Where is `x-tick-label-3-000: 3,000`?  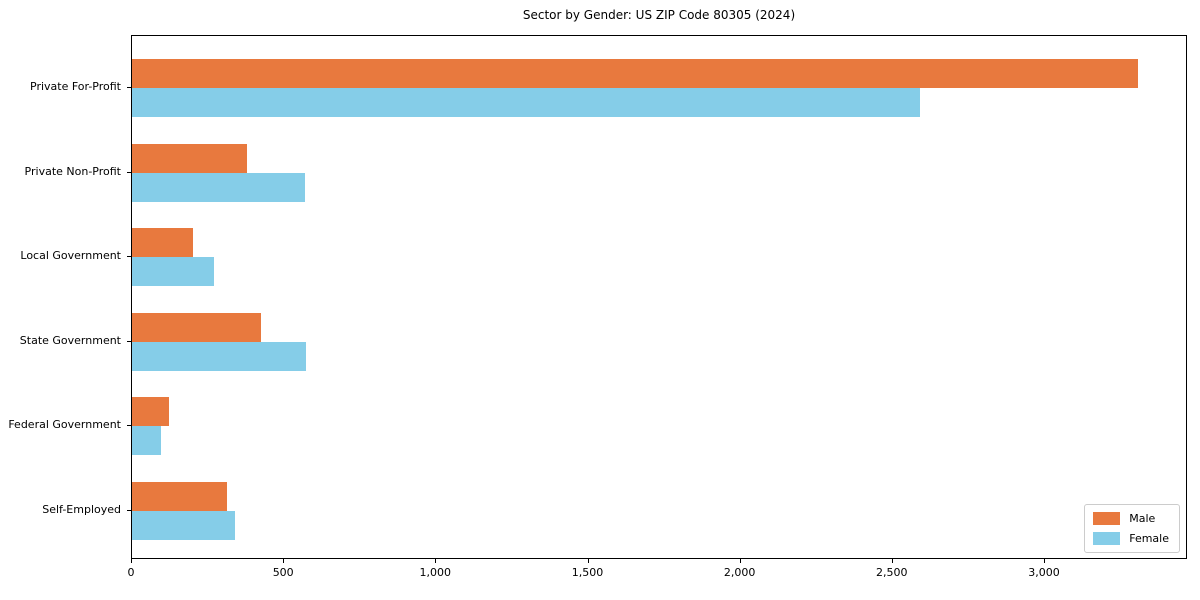 x-tick-label-3-000: 3,000 is located at coordinates (1044, 572).